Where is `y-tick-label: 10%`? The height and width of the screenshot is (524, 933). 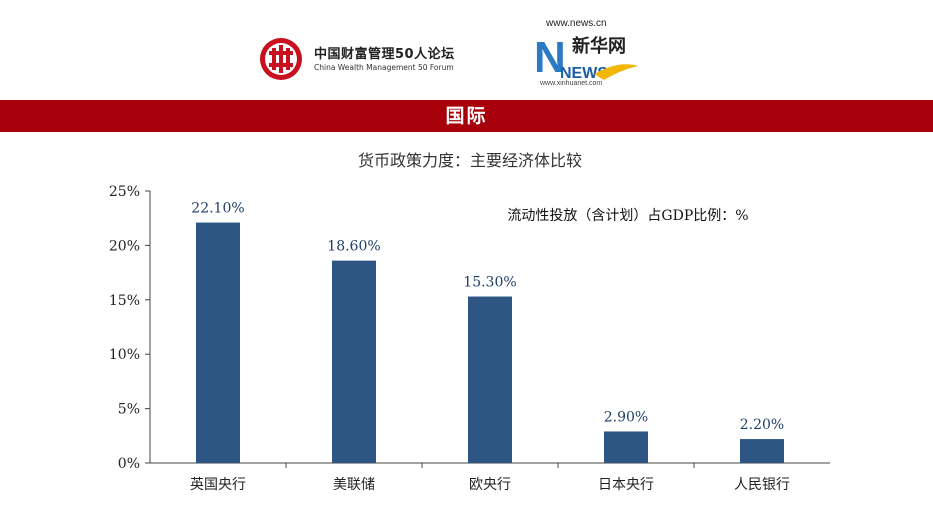 y-tick-label: 10% is located at coordinates (124, 355).